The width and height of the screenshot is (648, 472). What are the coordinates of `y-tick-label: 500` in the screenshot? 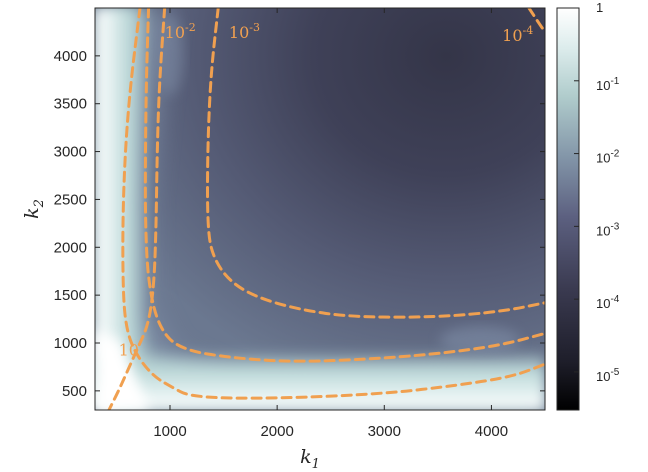 It's located at (74, 391).